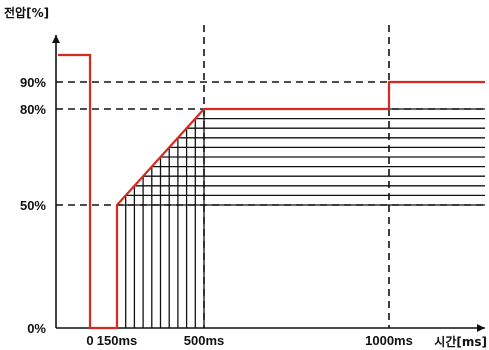 The image size is (489, 350). What do you see at coordinates (481, 328) in the screenshot?
I see `x-axis-arrow` at bounding box center [481, 328].